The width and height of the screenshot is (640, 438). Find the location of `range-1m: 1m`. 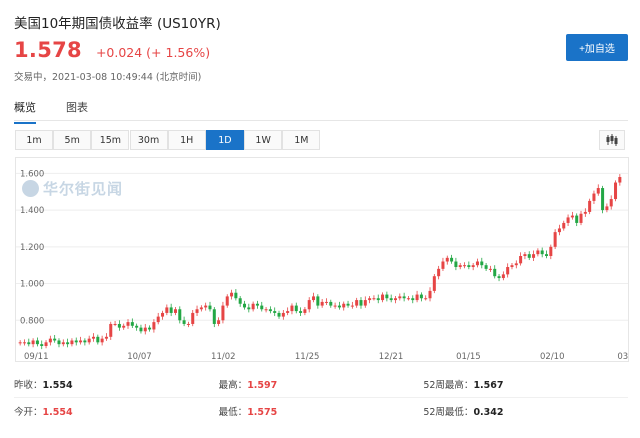

range-1m: 1m is located at coordinates (34, 140).